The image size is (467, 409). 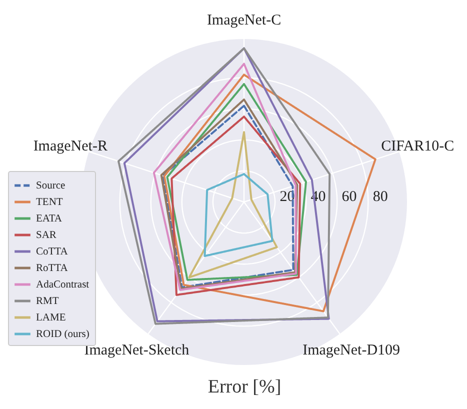 I want to click on legend-label: AdaContrast, so click(x=63, y=285).